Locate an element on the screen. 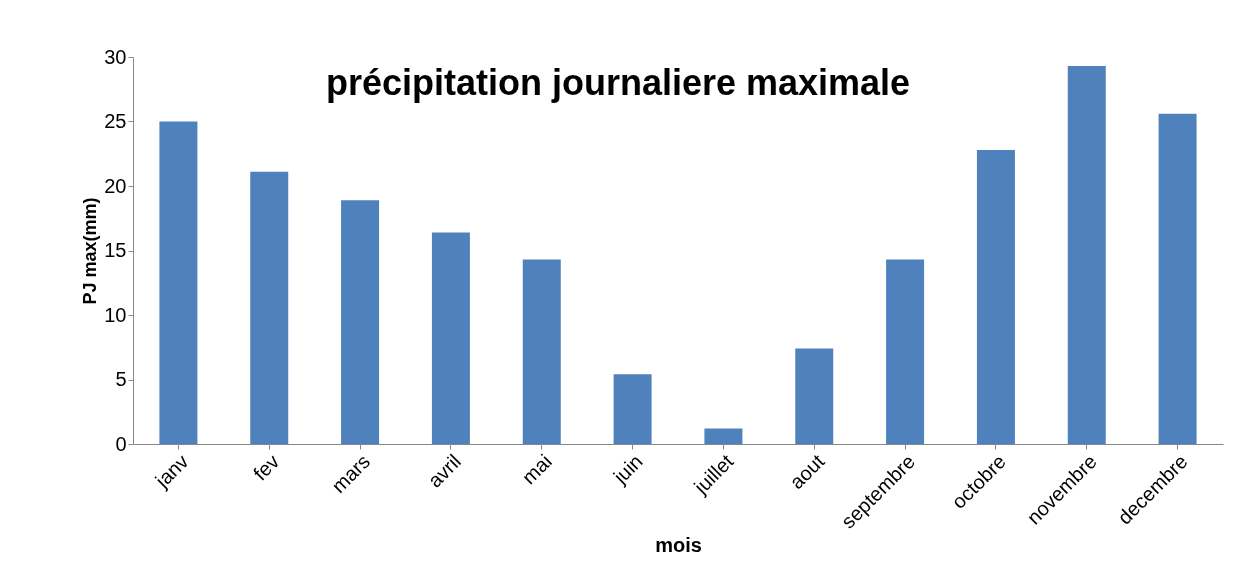 Image resolution: width=1246 pixels, height=576 pixels. chart-title: précipitation journaliere maximale is located at coordinates (618, 82).